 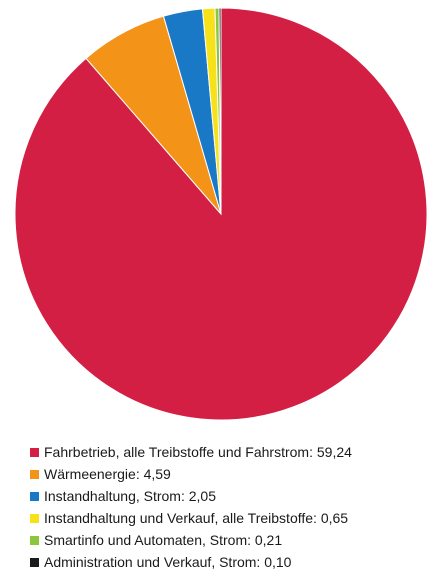 What do you see at coordinates (130, 496) in the screenshot?
I see `legend-label: Instandhaltung, Strom: 2,05` at bounding box center [130, 496].